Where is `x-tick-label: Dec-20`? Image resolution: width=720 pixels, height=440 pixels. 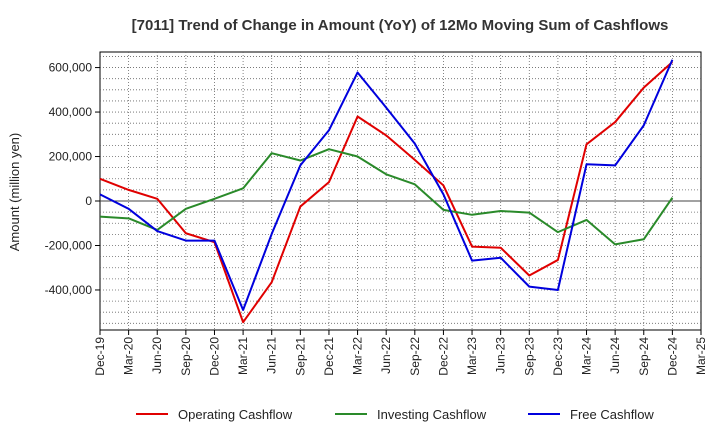 x-tick-label: Dec-20 is located at coordinates (214, 356).